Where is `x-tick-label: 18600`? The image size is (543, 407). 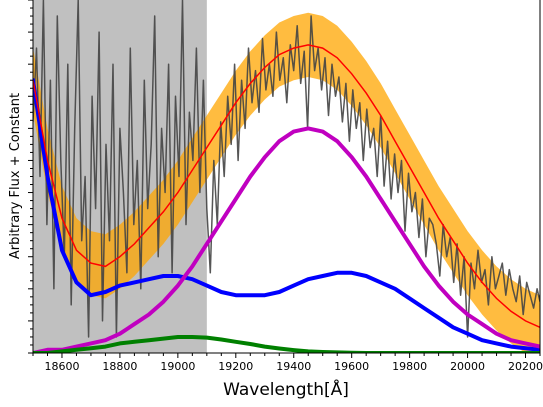 x-tick-label: 18600 is located at coordinates (61, 366).